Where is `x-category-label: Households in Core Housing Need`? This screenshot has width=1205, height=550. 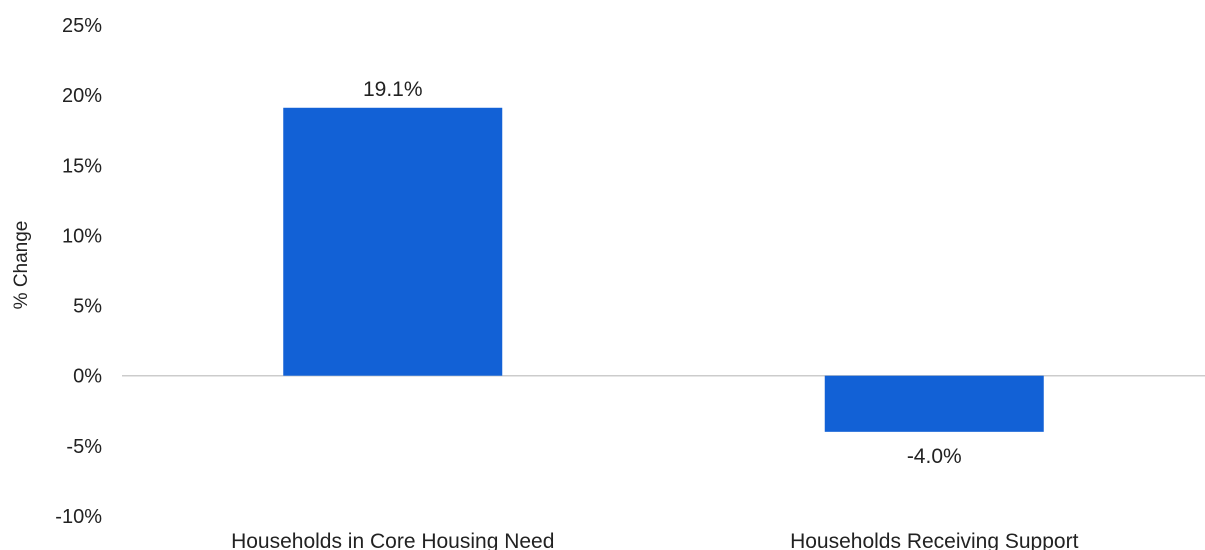
x-category-label: Households in Core Housing Need is located at coordinates (392, 540).